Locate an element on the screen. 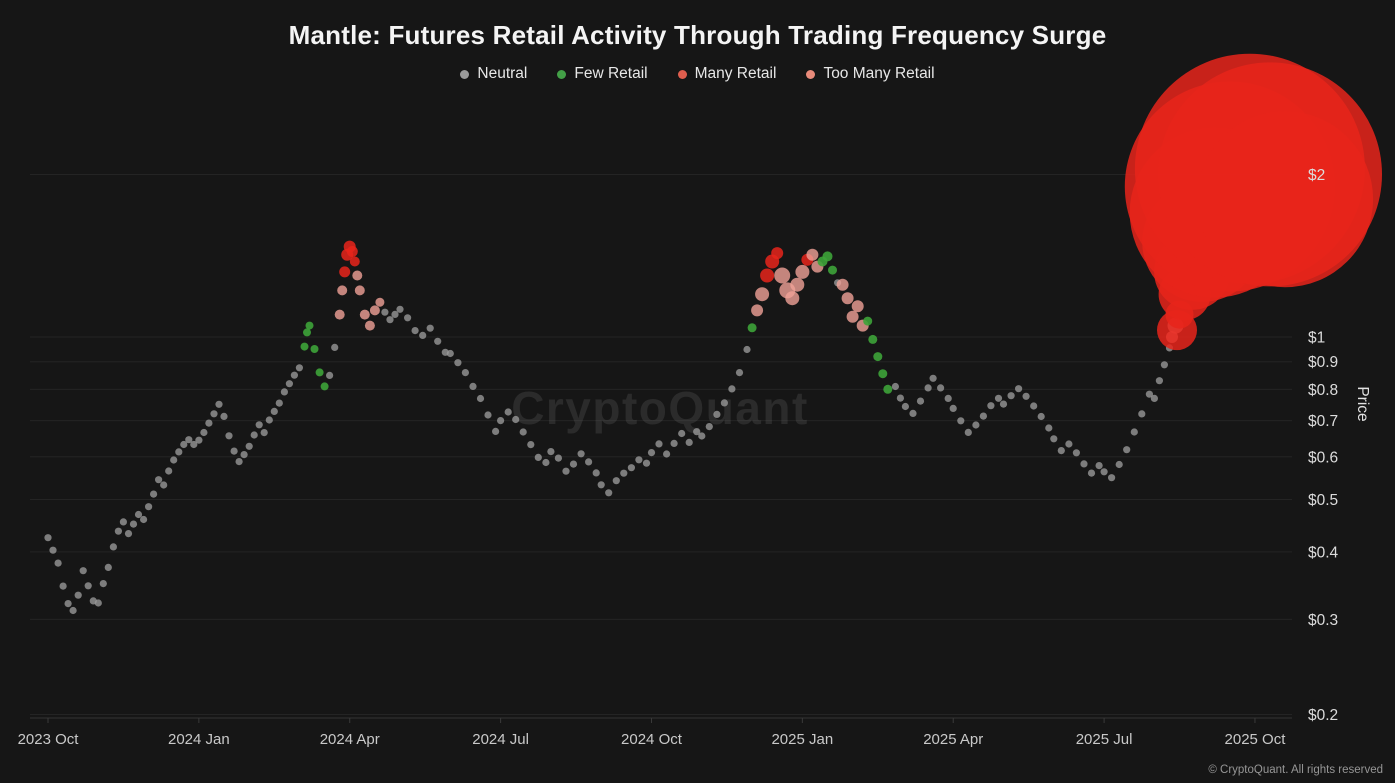  svg-text: $0.7 is located at coordinates (1323, 421).